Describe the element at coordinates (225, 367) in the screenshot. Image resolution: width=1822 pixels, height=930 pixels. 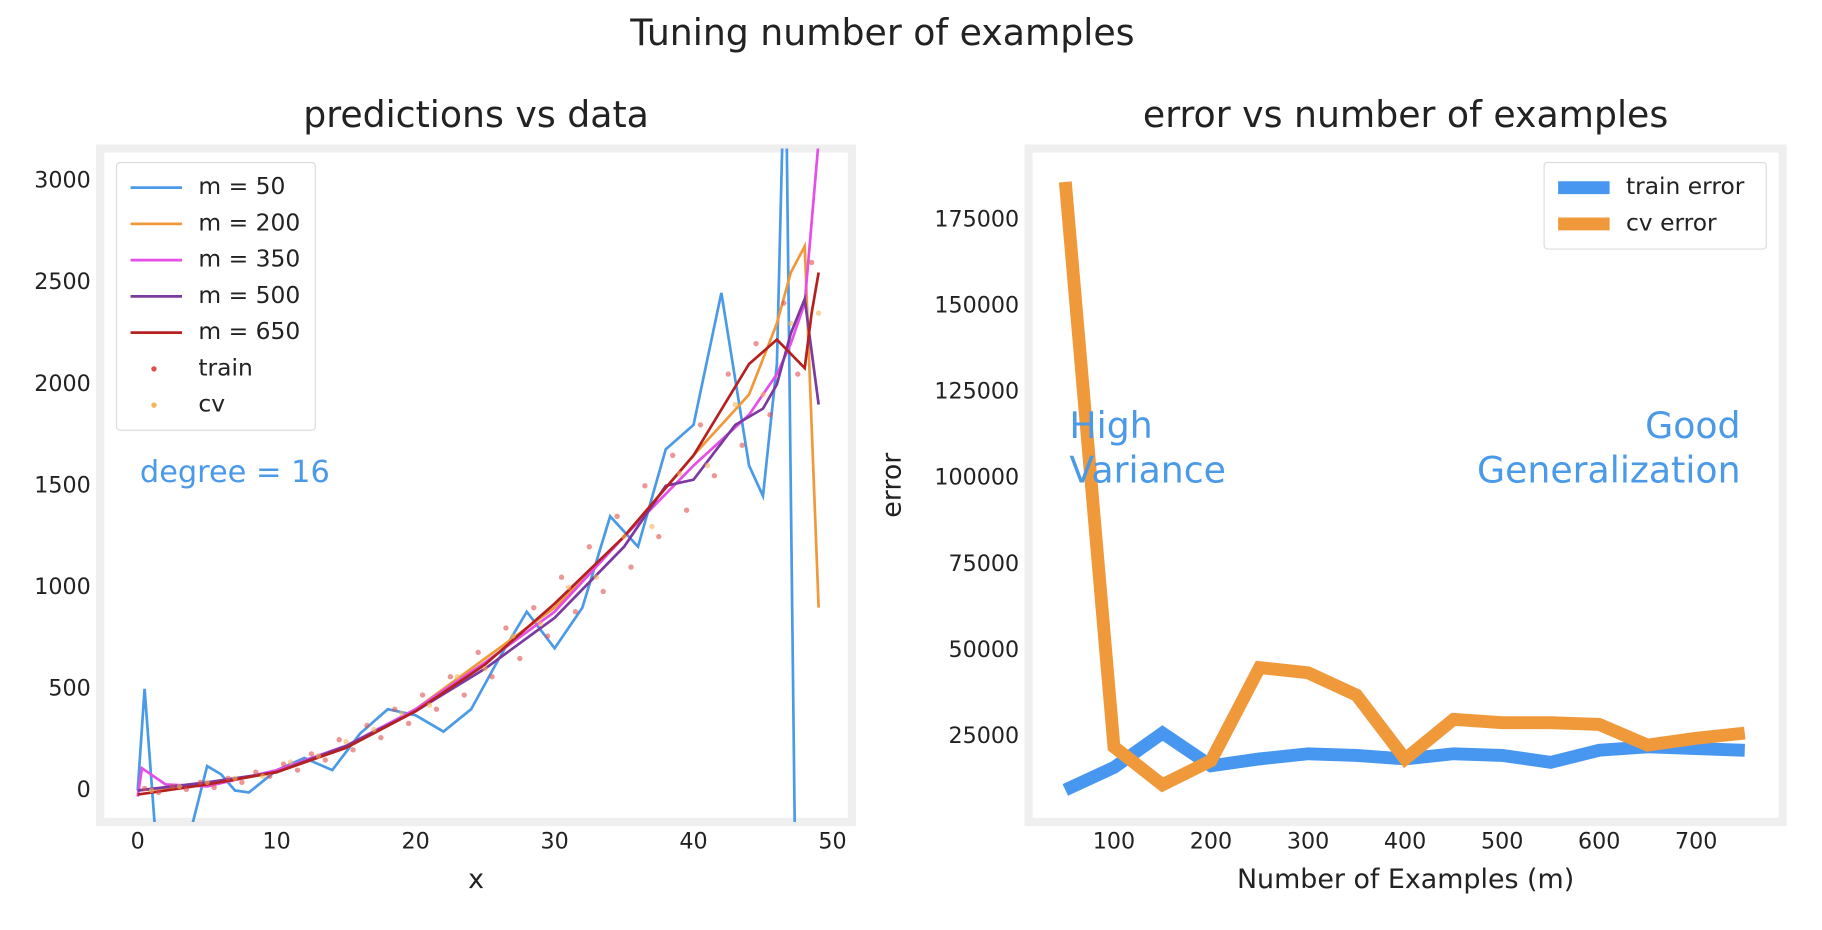
I see `legend-label: train` at that location.